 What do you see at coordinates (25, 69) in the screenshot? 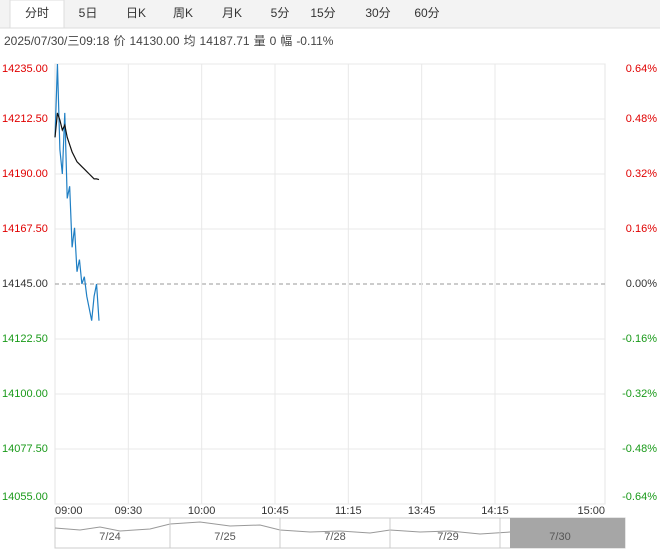
I see `y-tick-label: 14235.00` at bounding box center [25, 69].